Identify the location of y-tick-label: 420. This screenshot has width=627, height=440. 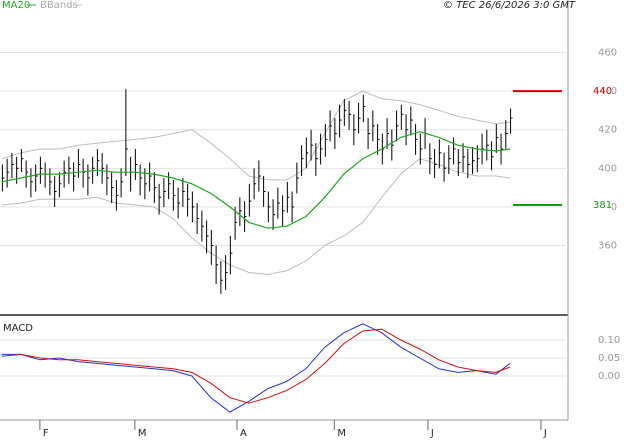
(607, 130).